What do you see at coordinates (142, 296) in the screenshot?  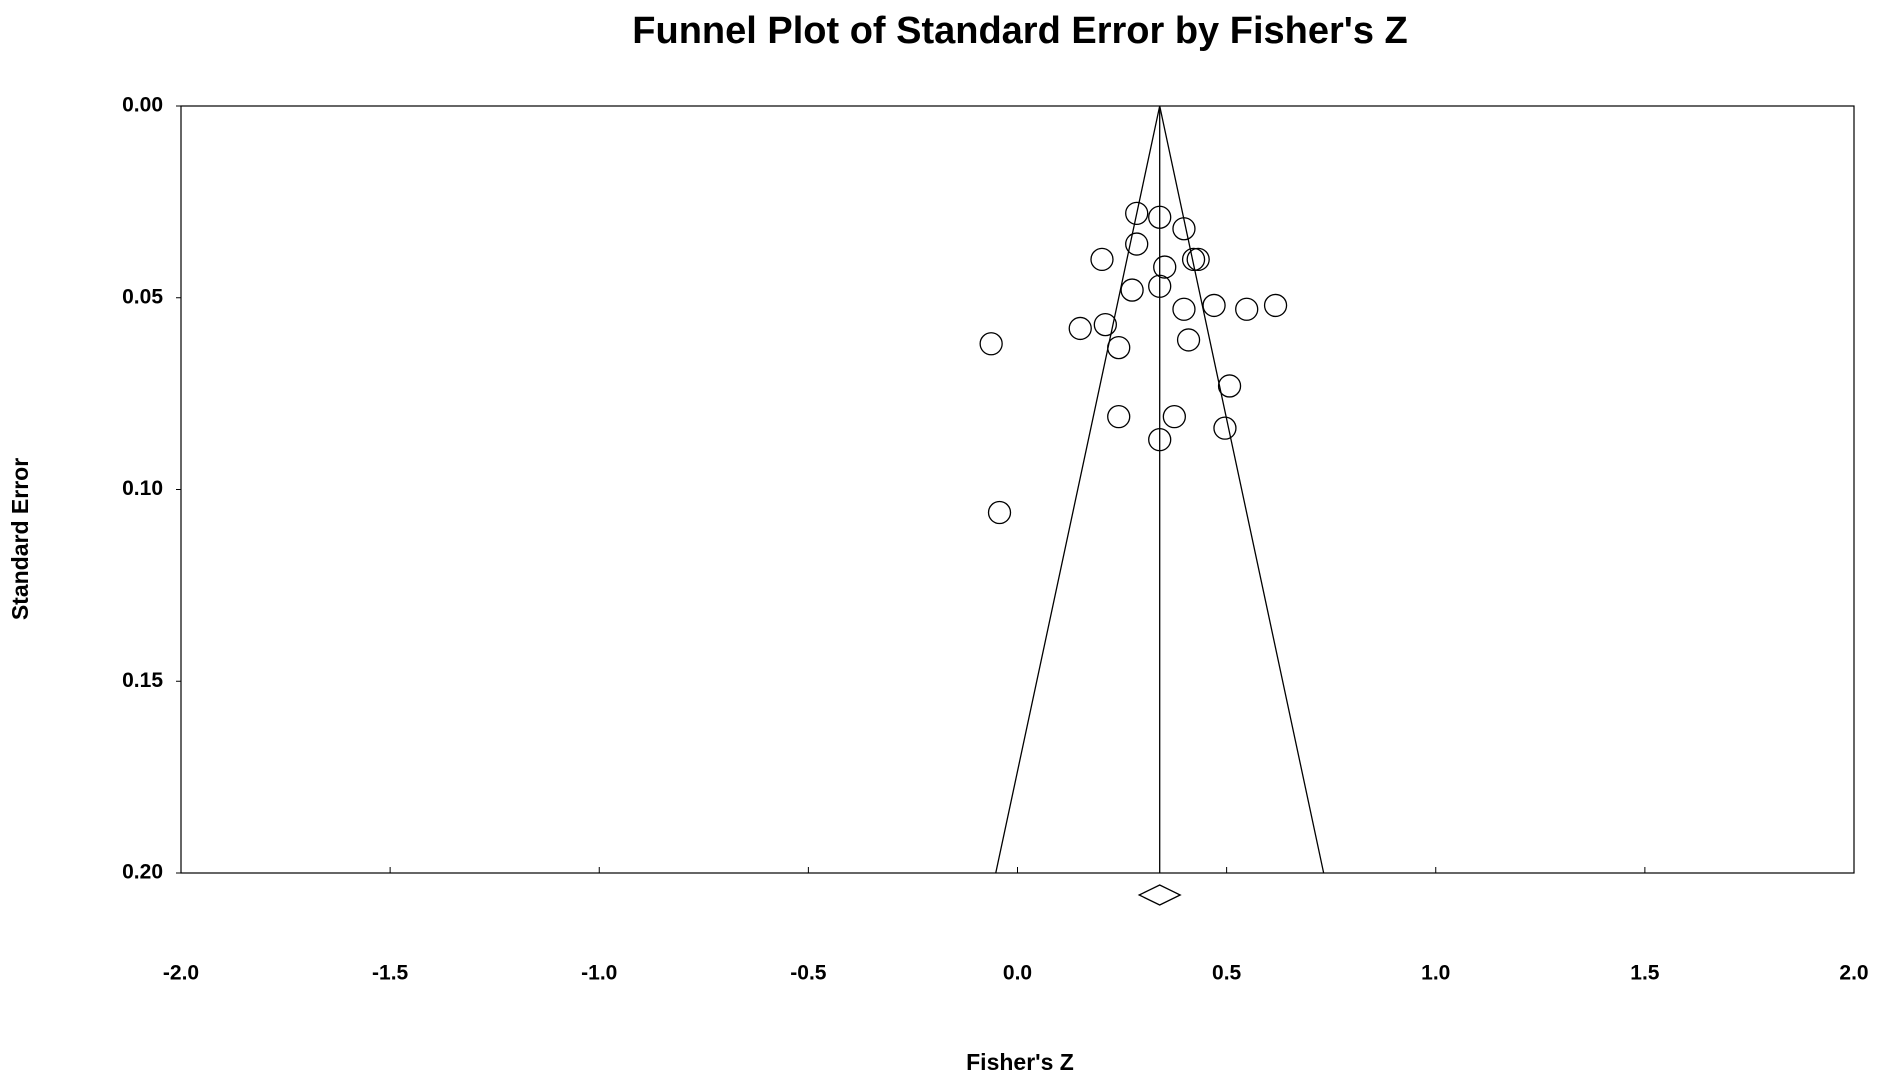 I see `y-tick-label: 0.05` at bounding box center [142, 296].